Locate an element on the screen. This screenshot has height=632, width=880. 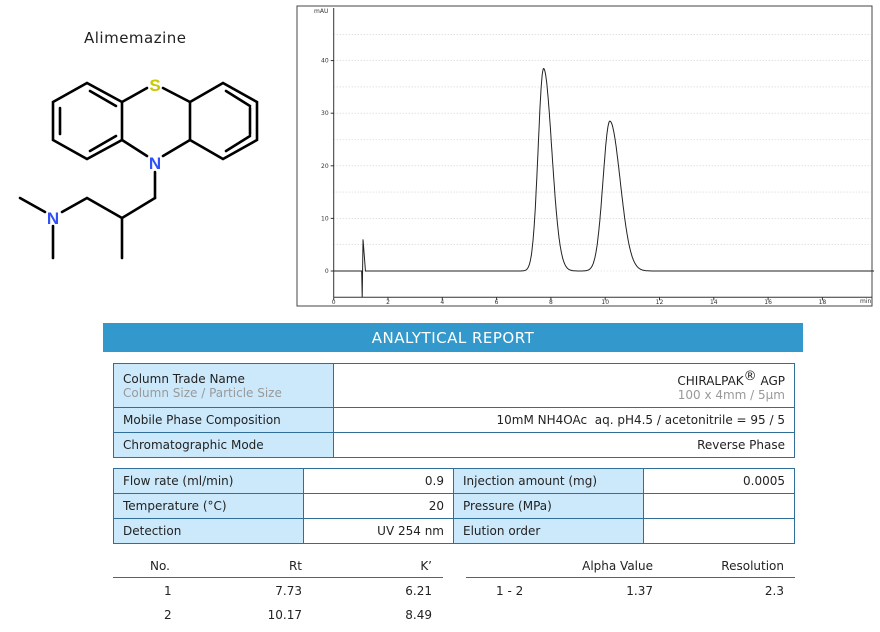
trade-name: CHIRALPAK is located at coordinates (710, 381).